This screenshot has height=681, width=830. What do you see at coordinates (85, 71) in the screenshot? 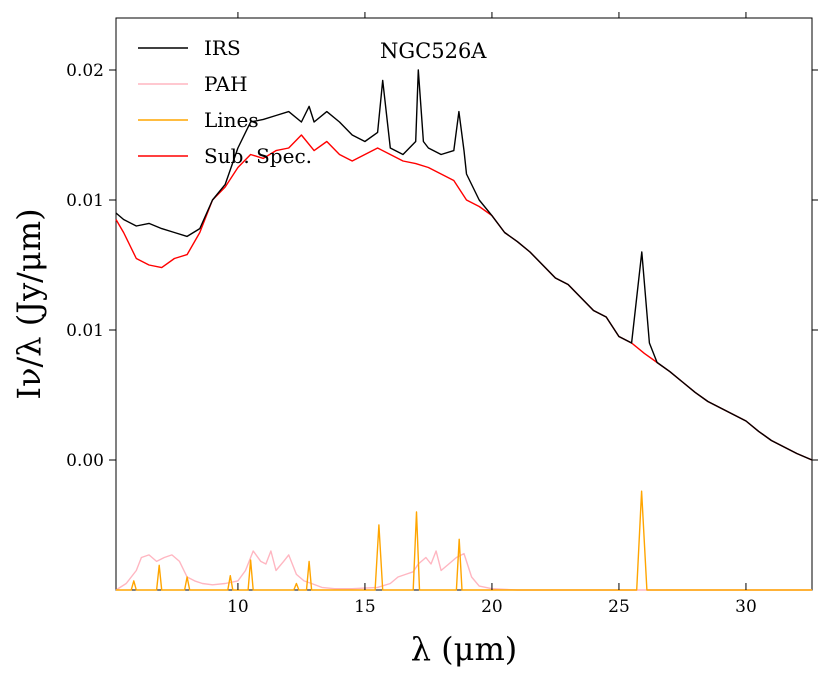
I see `y-tick-label: 0.02` at bounding box center [85, 71].